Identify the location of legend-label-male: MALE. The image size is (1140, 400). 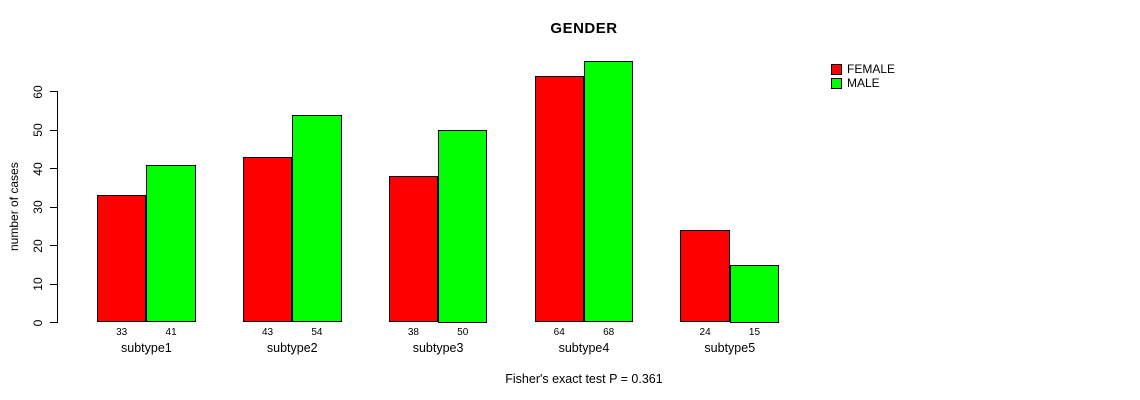
(863, 83).